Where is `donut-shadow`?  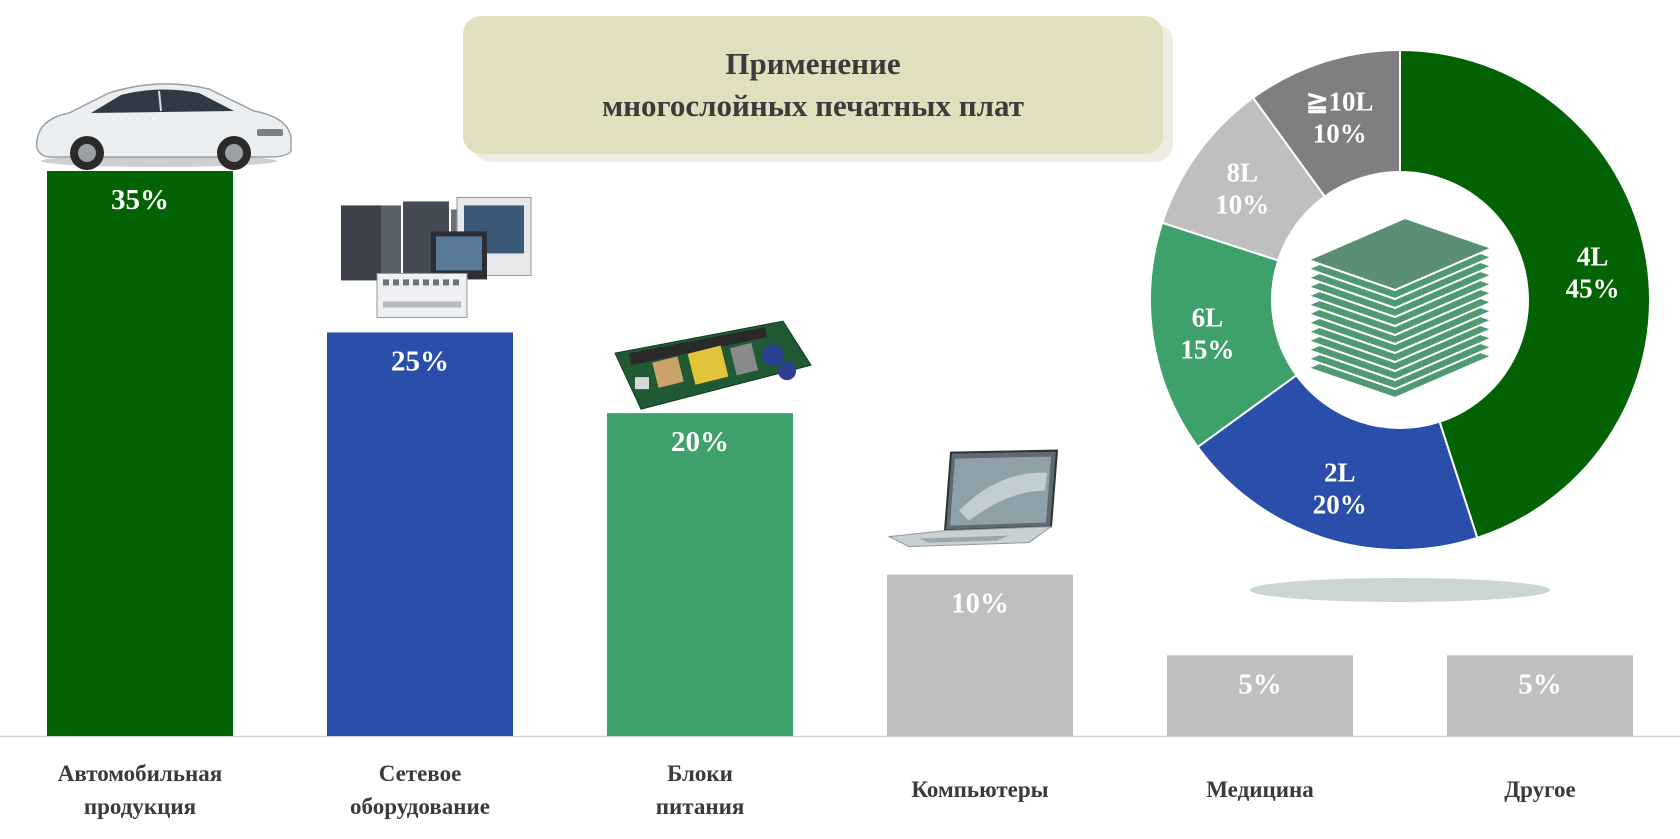 donut-shadow is located at coordinates (1400, 590).